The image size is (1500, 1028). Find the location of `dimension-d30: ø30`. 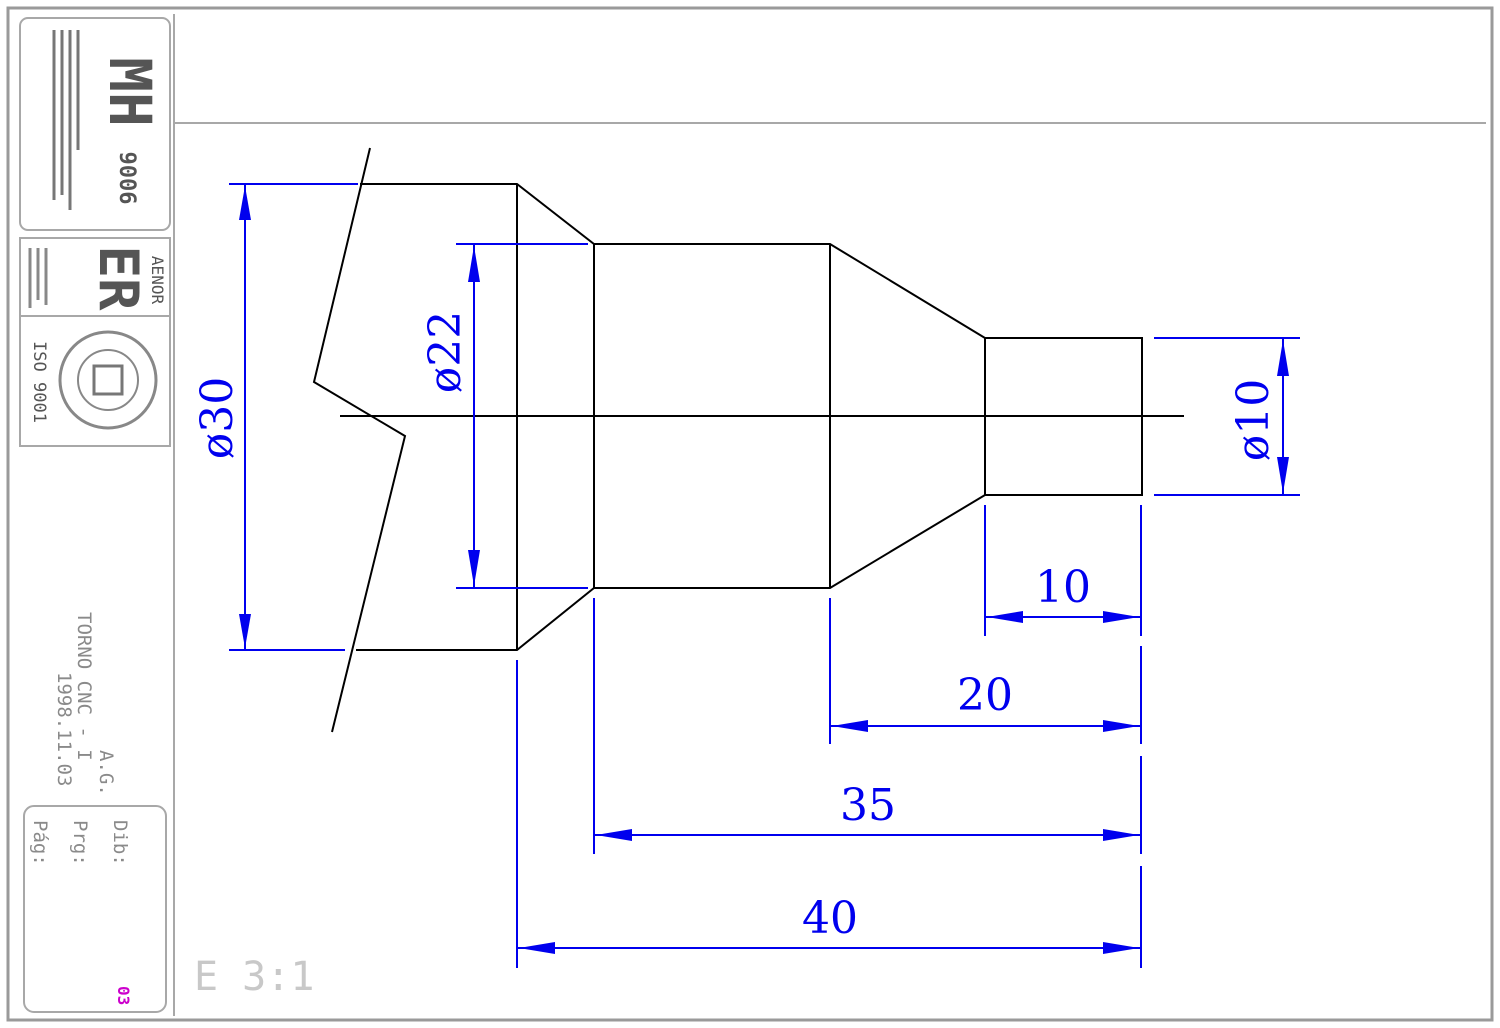

dimension-d30: ø30 is located at coordinates (275, 417).